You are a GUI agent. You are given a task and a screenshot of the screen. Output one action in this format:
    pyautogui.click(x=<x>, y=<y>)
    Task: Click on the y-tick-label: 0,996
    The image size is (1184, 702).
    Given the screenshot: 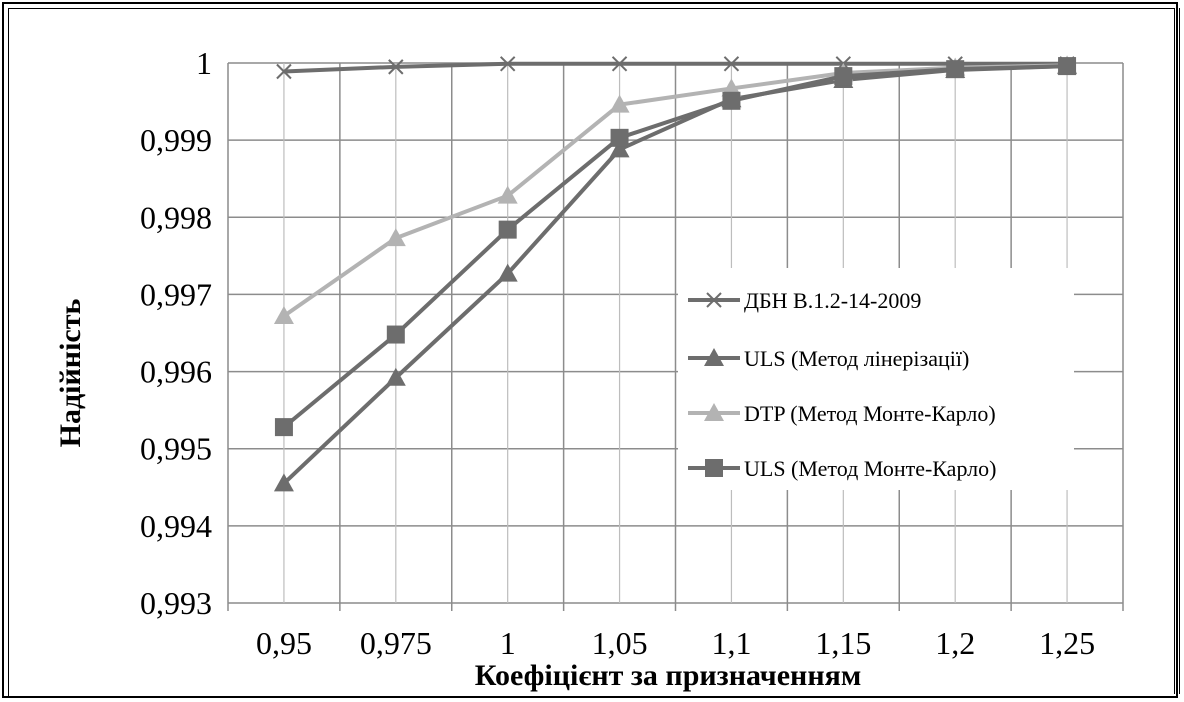 What is the action you would take?
    pyautogui.click(x=176, y=372)
    